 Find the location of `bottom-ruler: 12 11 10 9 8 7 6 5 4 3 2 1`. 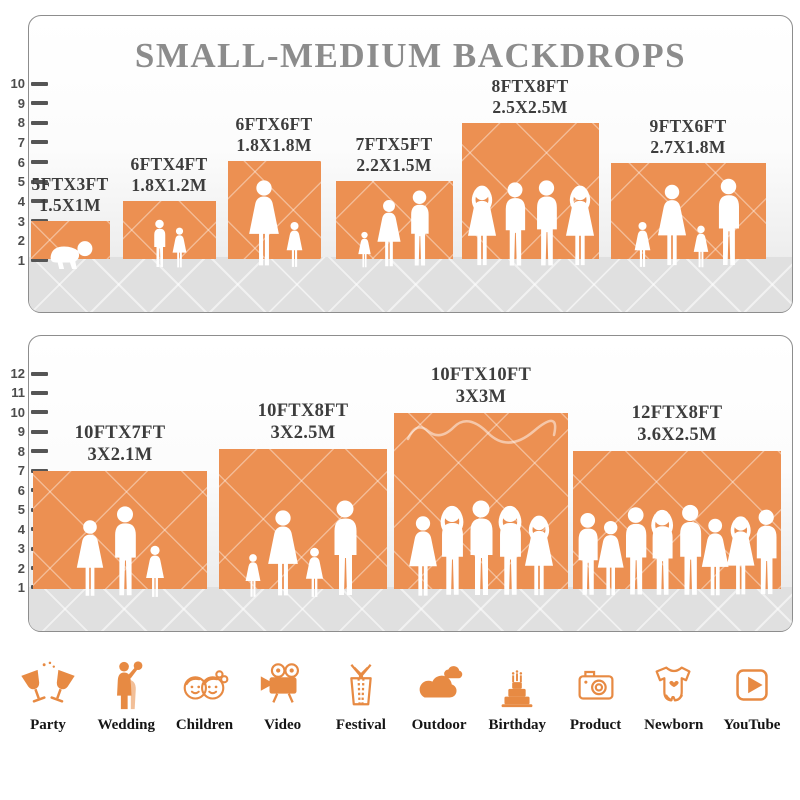

bottom-ruler: 12 11 10 9 8 7 6 5 4 3 2 1 is located at coordinates (25, 480).